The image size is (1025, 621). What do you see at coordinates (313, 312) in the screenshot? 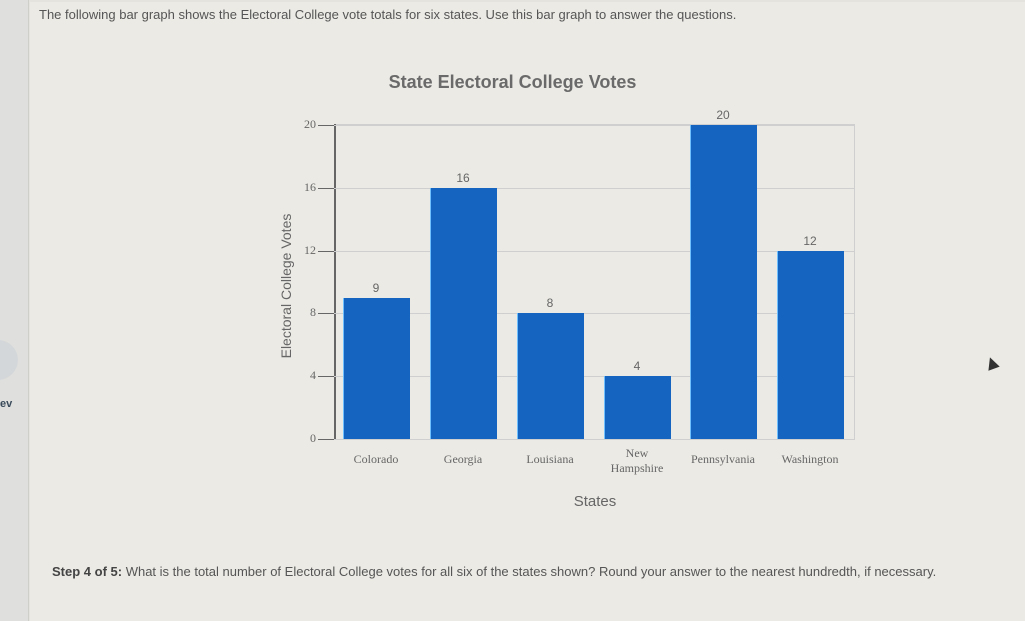
I see `y-tick-label: 8` at bounding box center [313, 312].